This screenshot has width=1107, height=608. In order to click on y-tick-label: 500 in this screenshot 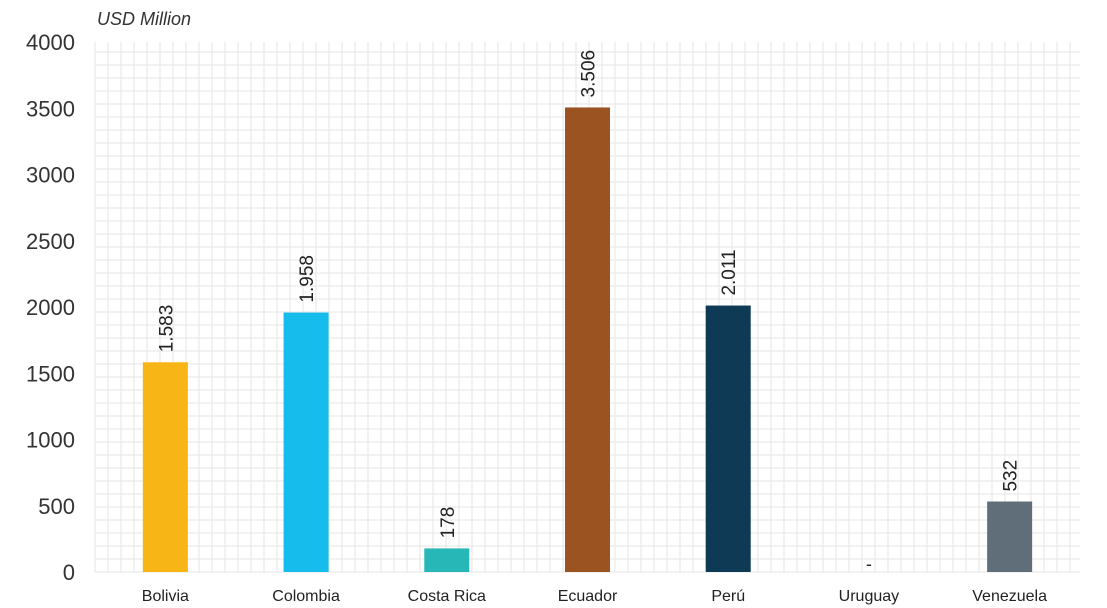, I will do `click(56, 506)`.